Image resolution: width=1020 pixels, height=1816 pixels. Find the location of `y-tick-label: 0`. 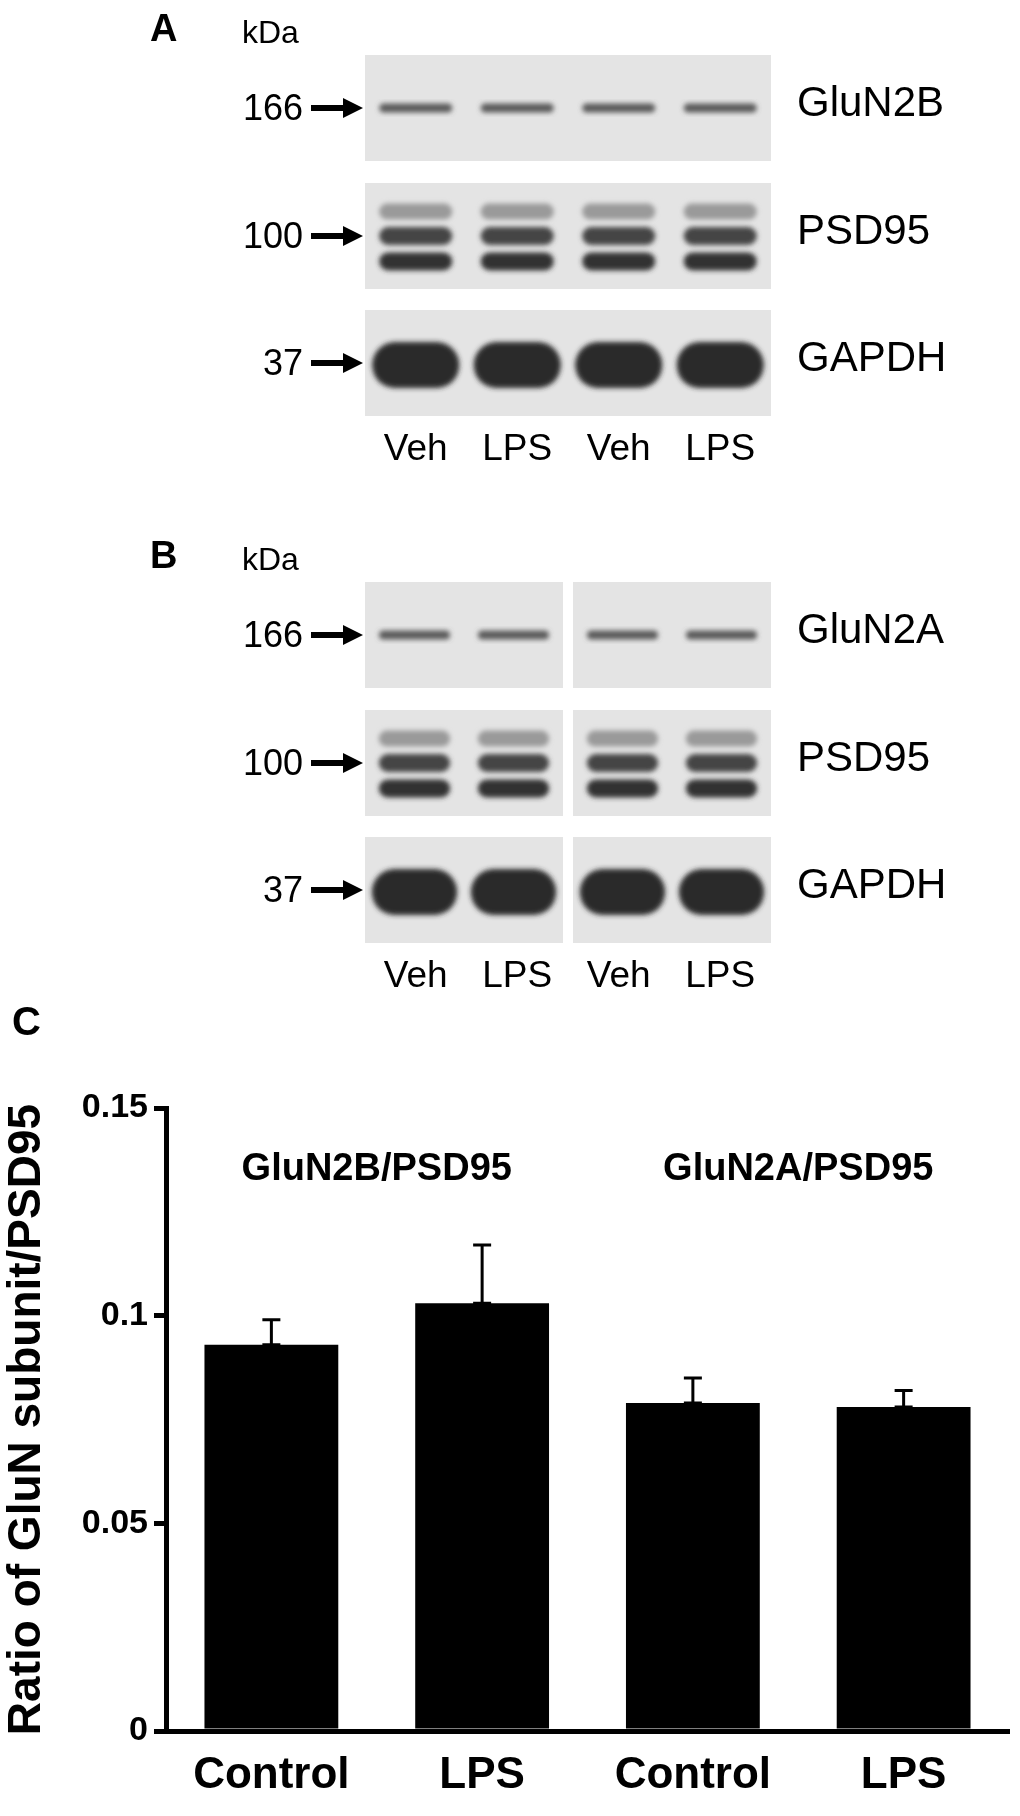

y-tick-label: 0 is located at coordinates (138, 1728).